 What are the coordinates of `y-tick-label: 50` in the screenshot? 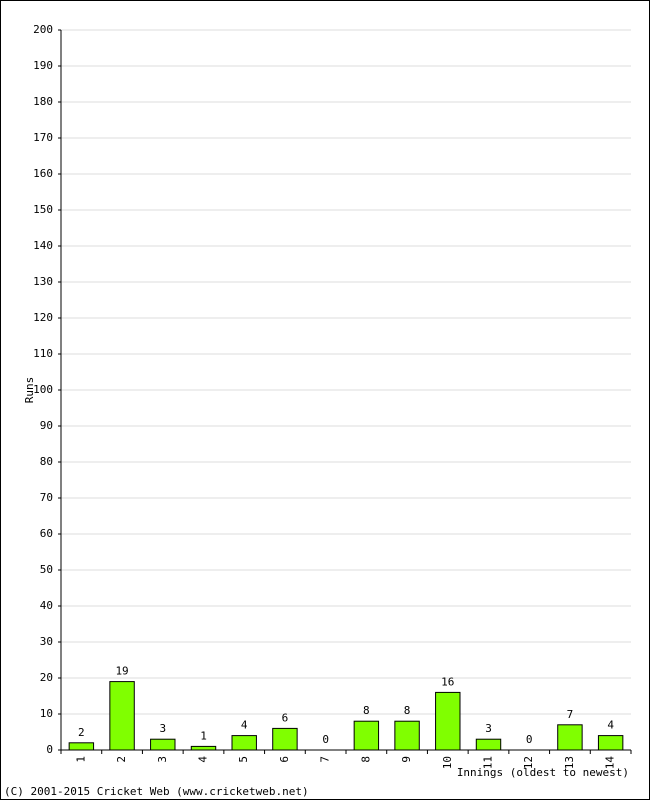 It's located at (46, 569).